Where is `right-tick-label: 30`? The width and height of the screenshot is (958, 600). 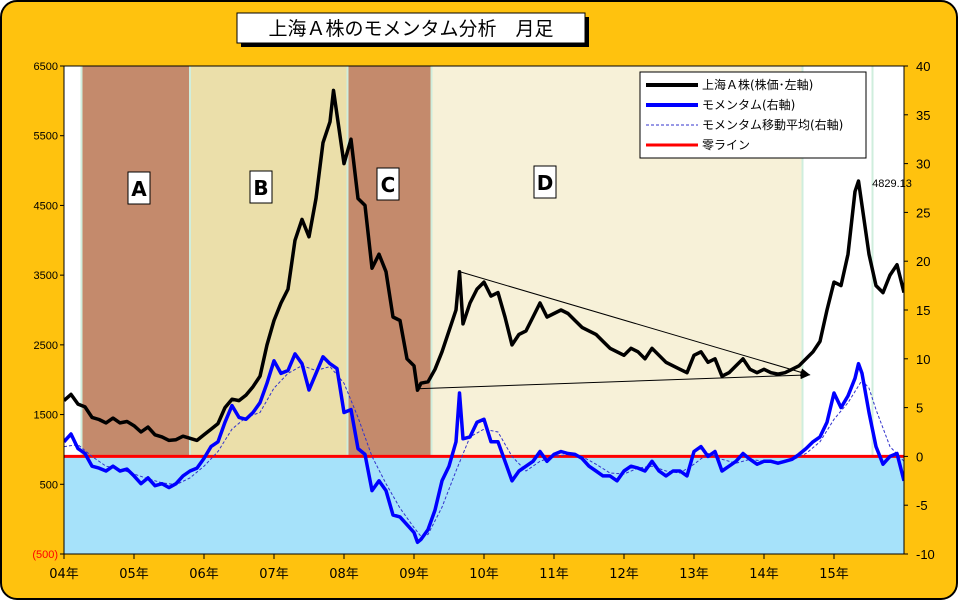
right-tick-label: 30 is located at coordinates (923, 164).